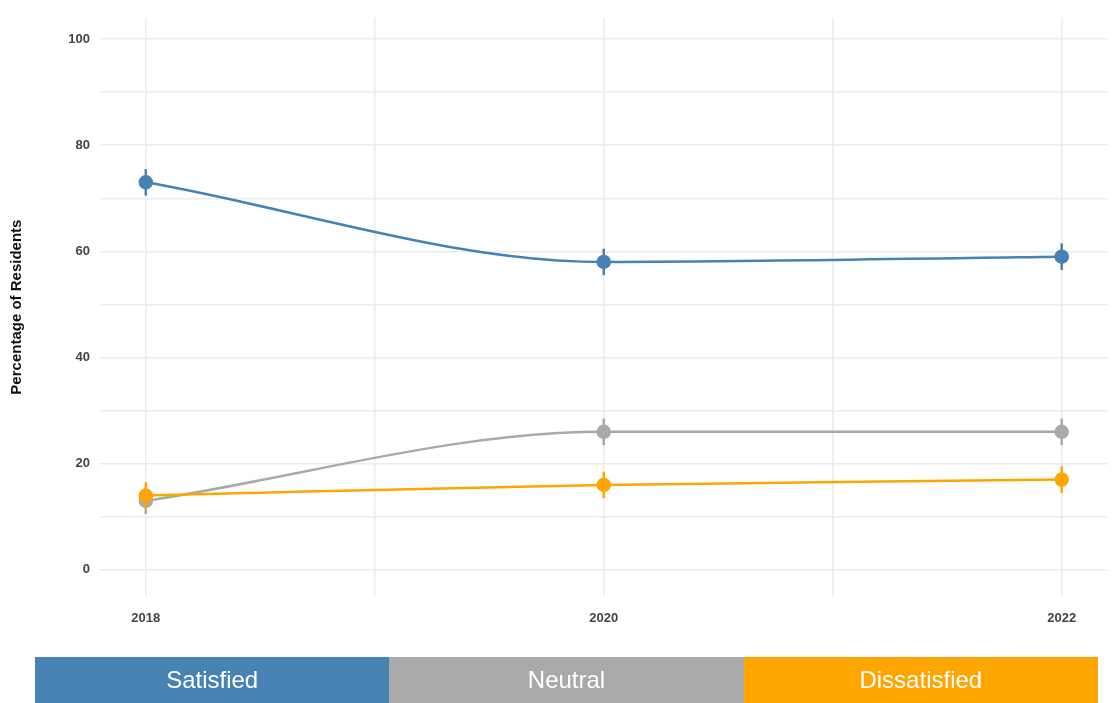 The width and height of the screenshot is (1116, 703). What do you see at coordinates (82, 357) in the screenshot?
I see `y-tick-label: 40` at bounding box center [82, 357].